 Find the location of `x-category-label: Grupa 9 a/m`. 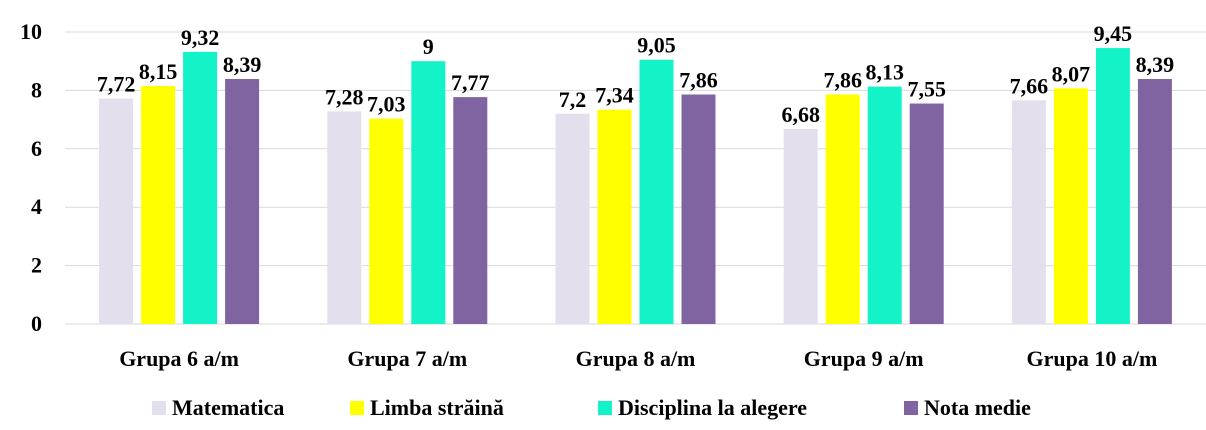

x-category-label: Grupa 9 a/m is located at coordinates (864, 358).